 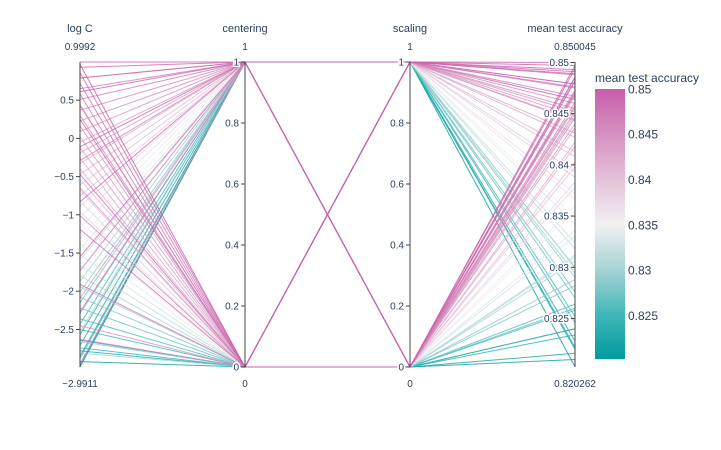 What do you see at coordinates (575, 47) in the screenshot?
I see `axis-range-max-label: 0.850045` at bounding box center [575, 47].